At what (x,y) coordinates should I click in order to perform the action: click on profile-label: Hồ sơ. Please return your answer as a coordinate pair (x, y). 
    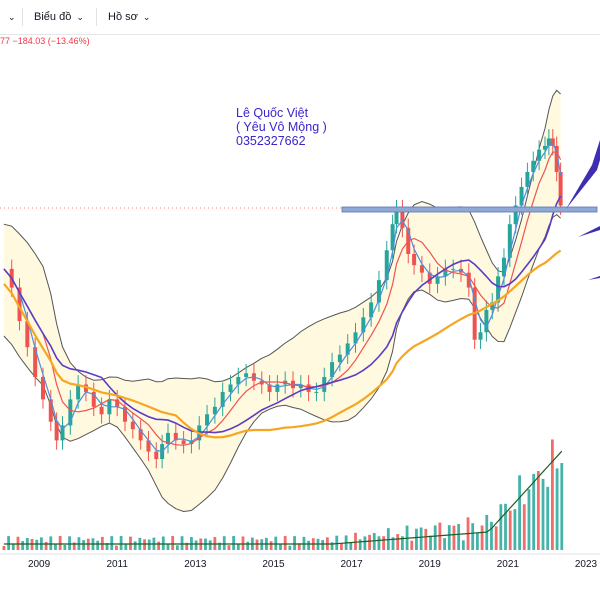
    Looking at the image, I should click on (123, 17).